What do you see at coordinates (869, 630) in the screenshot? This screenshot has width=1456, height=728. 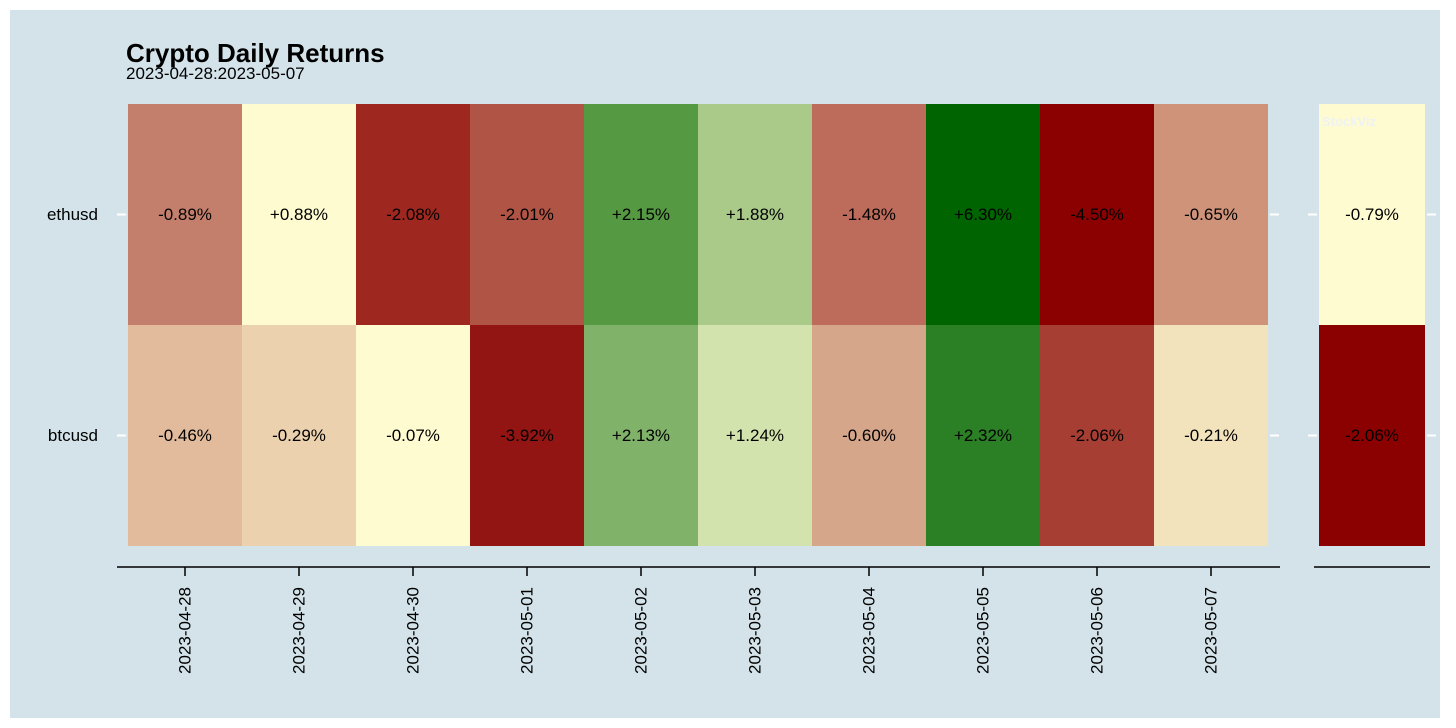 I see `x-tick-label: 2023-05-04` at bounding box center [869, 630].